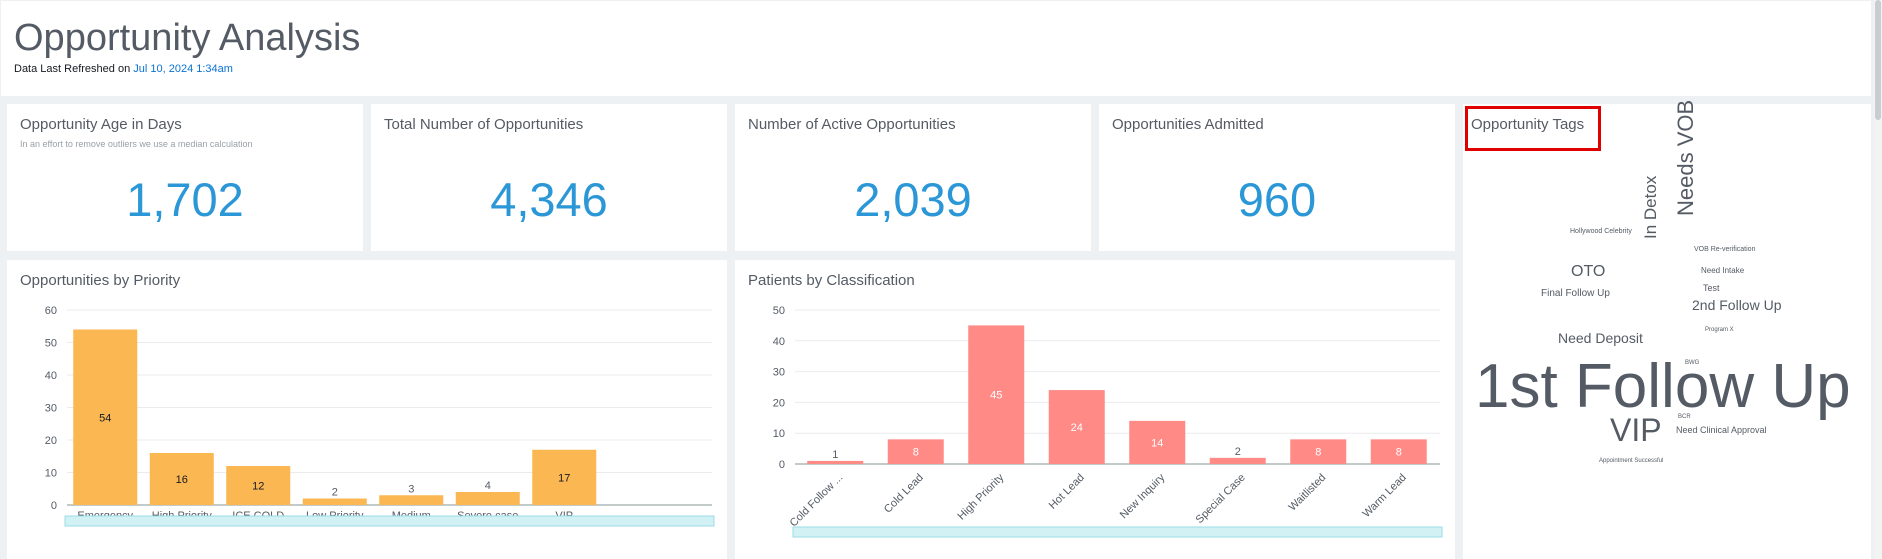 The height and width of the screenshot is (559, 1882). What do you see at coordinates (1650, 207) in the screenshot?
I see `word-cloud-tag: In Detox` at bounding box center [1650, 207].